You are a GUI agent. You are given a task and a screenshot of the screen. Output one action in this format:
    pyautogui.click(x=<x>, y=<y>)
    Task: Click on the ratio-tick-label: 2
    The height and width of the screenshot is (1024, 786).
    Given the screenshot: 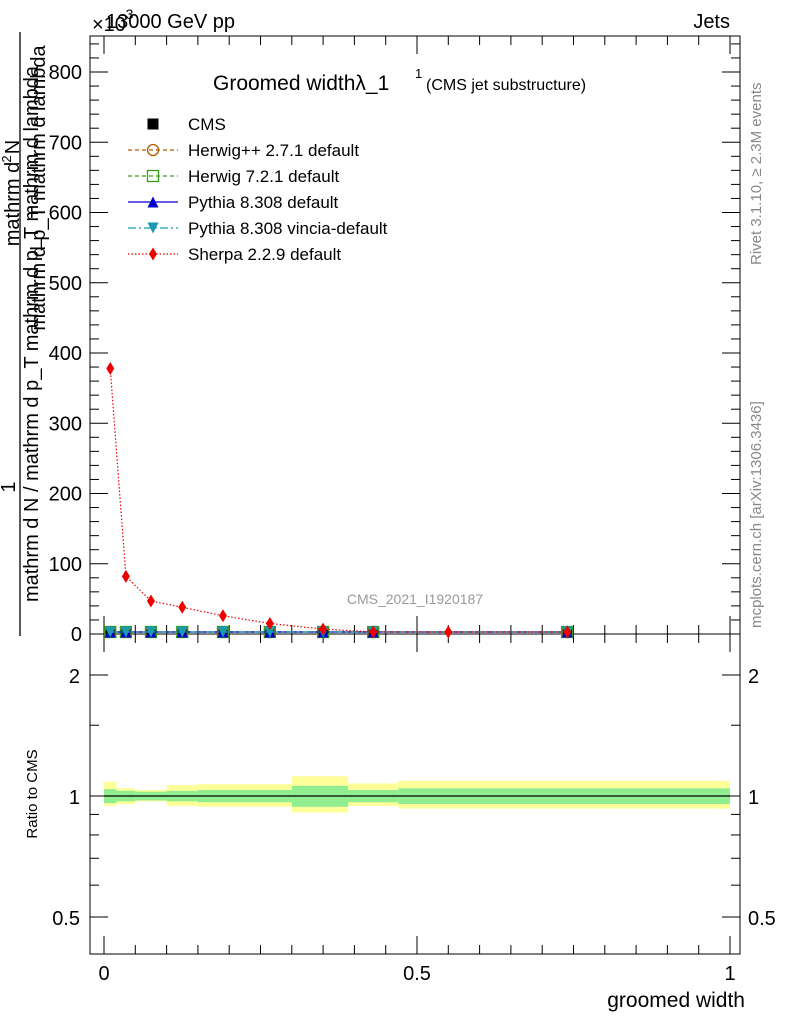 What is the action you would take?
    pyautogui.click(x=74, y=677)
    